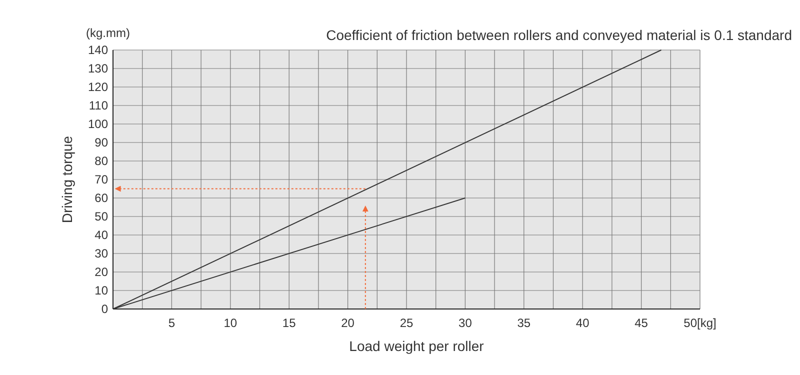  What do you see at coordinates (101, 217) in the screenshot?
I see `y-tick-label: 50` at bounding box center [101, 217].